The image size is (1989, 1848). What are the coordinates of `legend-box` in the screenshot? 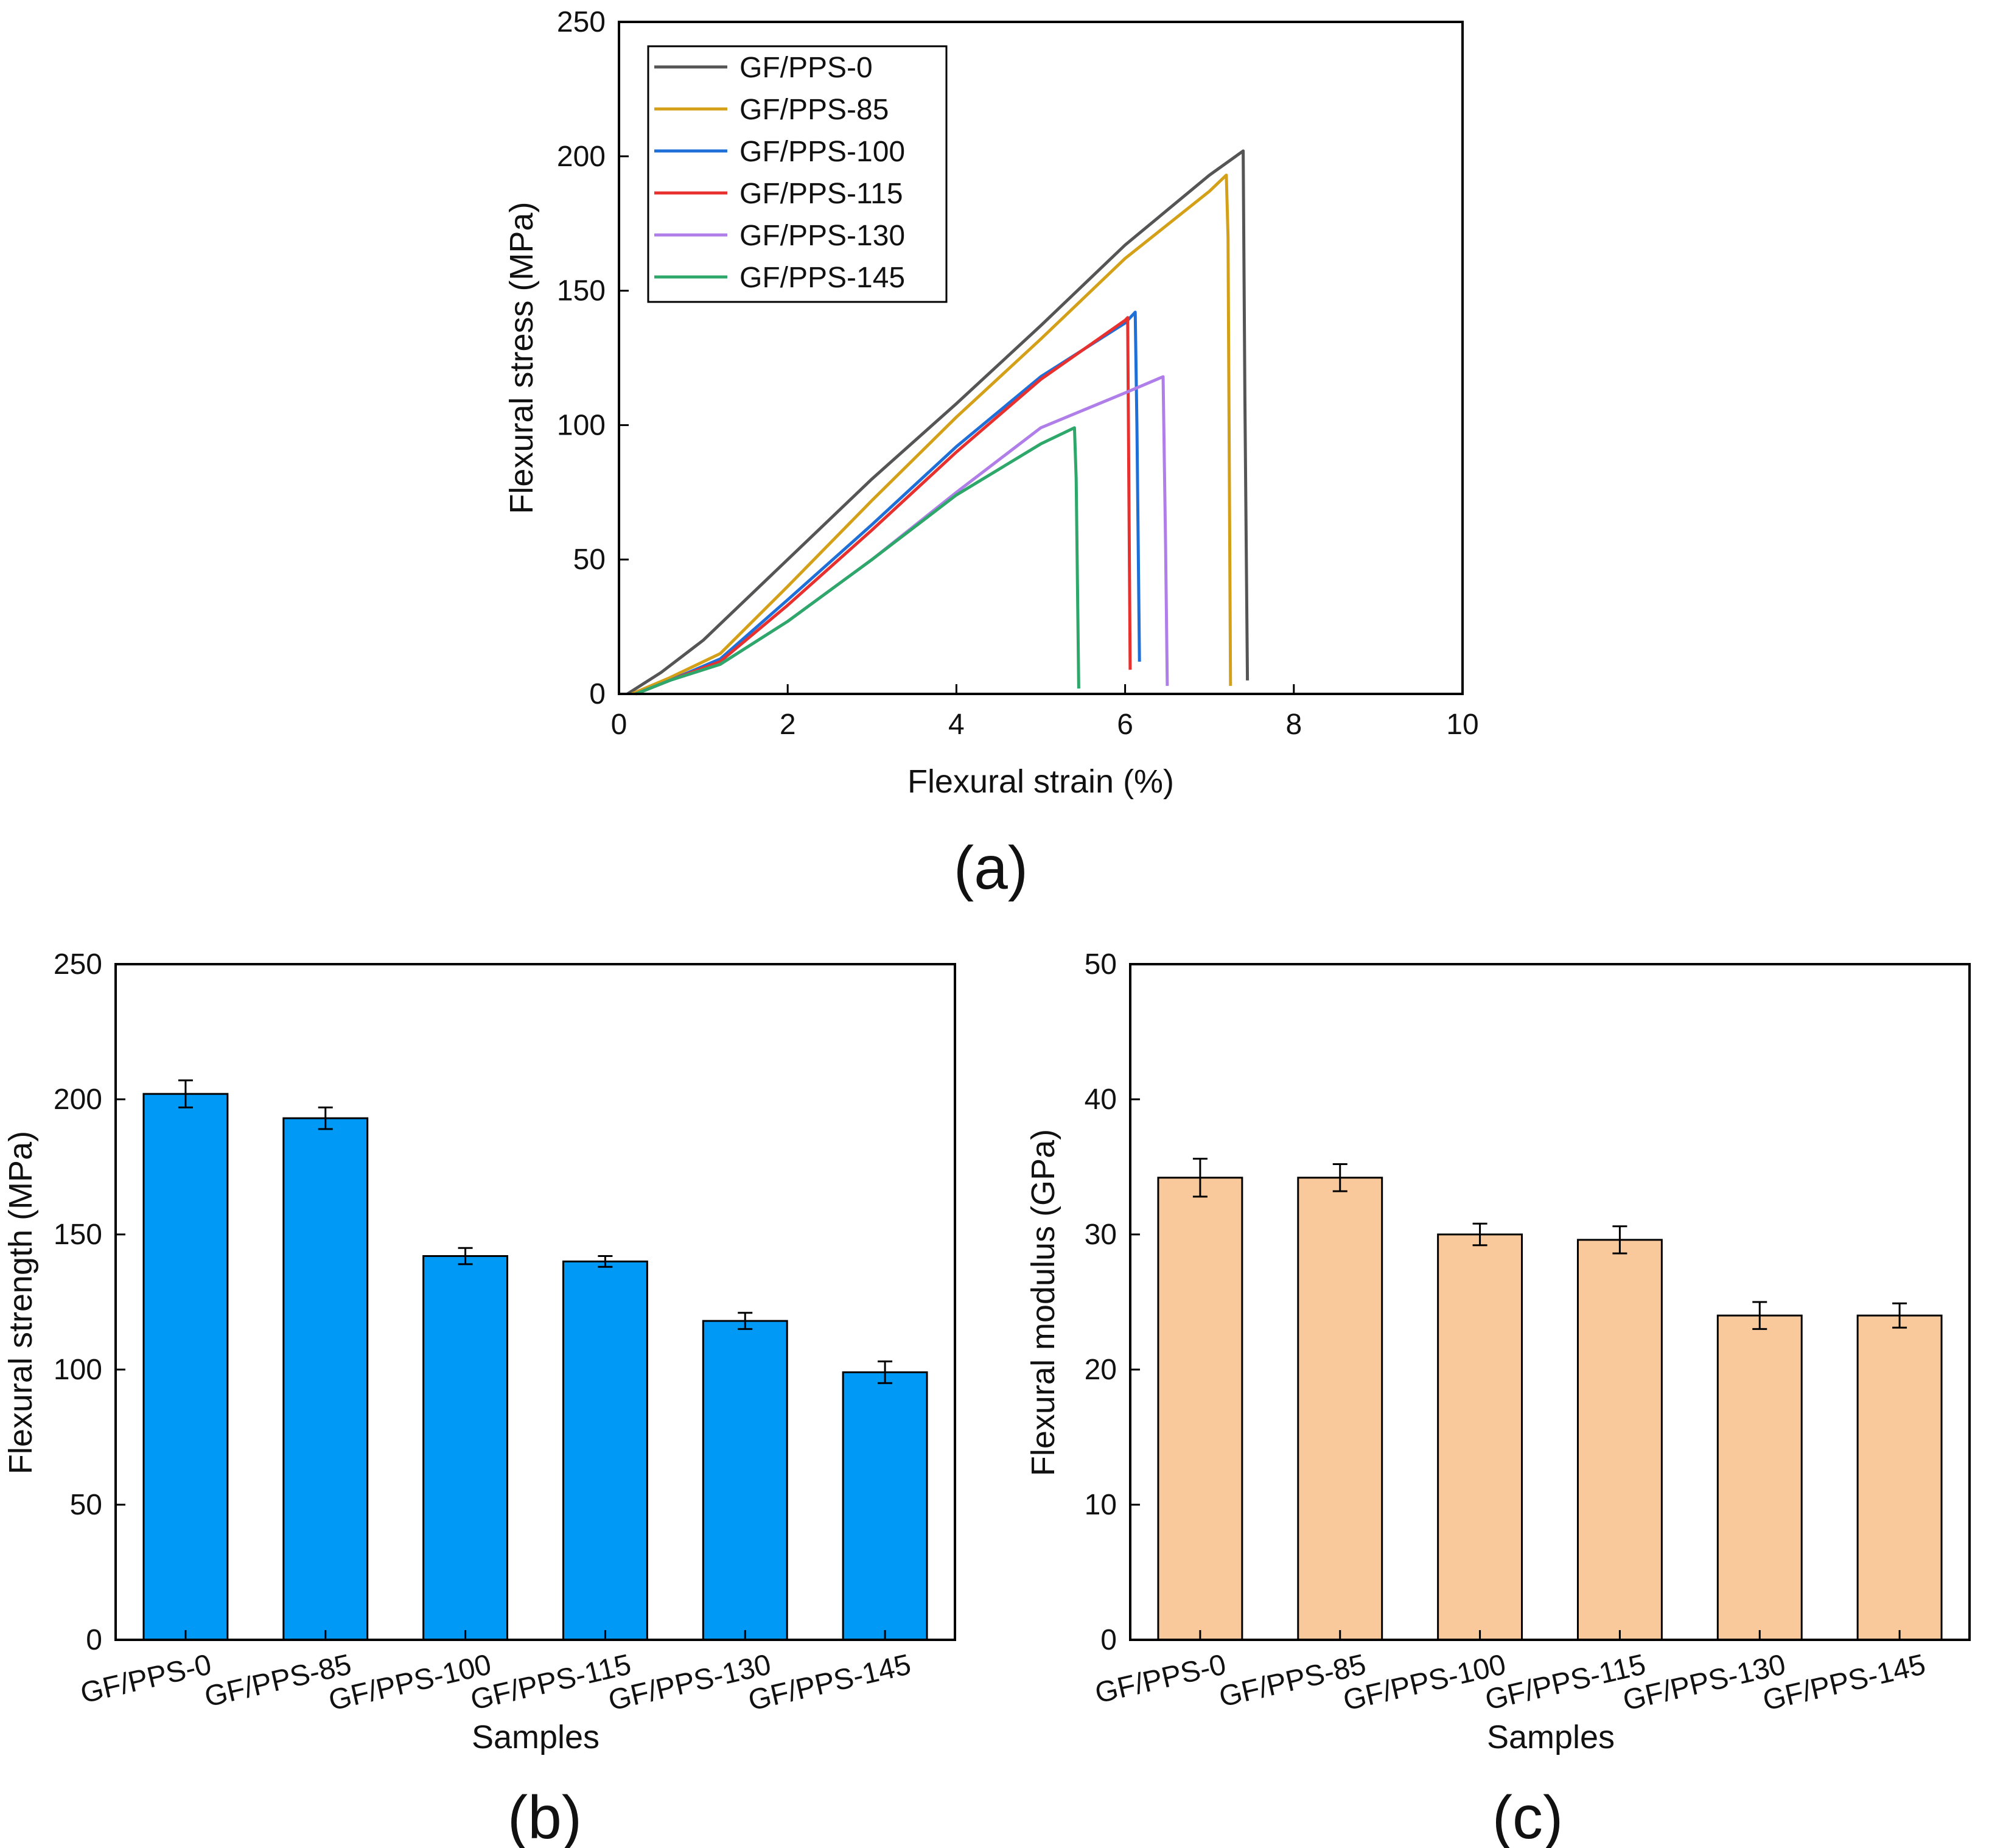 It's located at (797, 174).